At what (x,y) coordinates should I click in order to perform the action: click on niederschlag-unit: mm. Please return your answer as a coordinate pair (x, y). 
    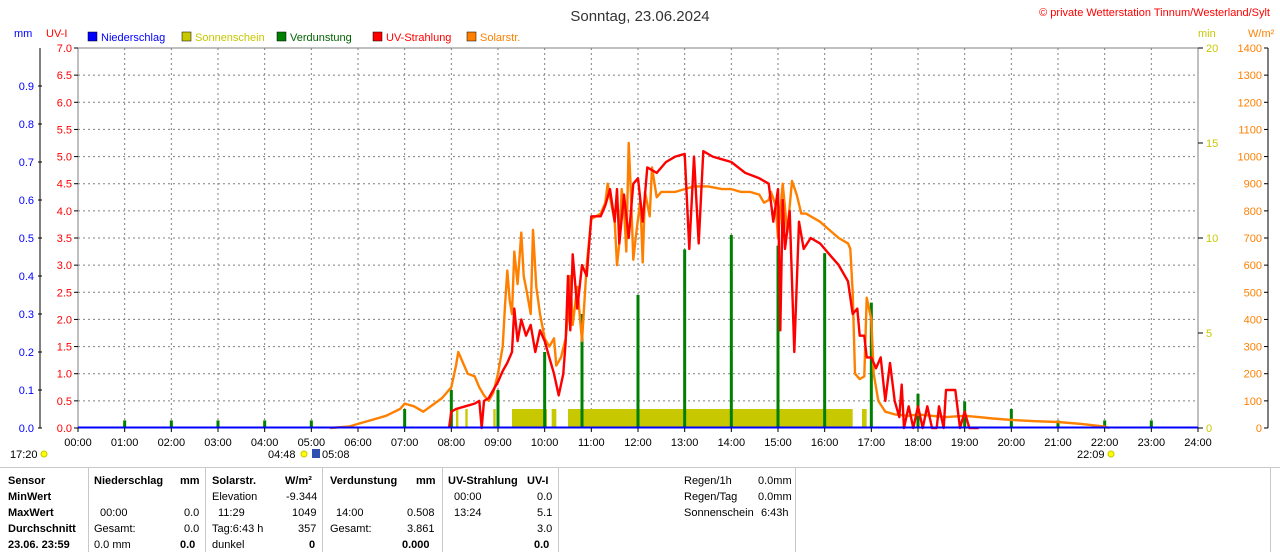
    Looking at the image, I should click on (190, 481).